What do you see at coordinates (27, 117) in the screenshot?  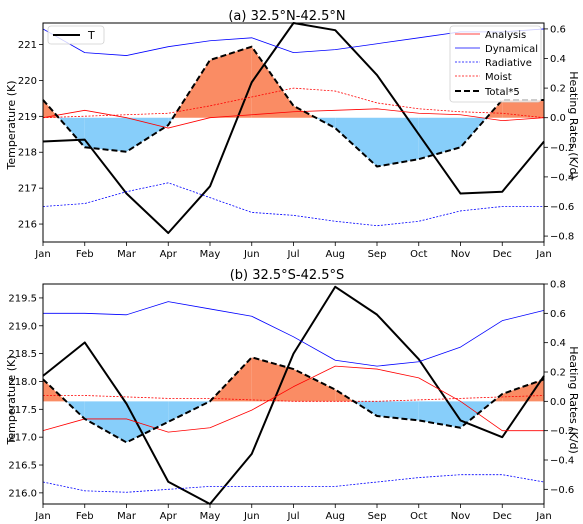 I see `panel-a-ytick-left-label: 219` at bounding box center [27, 117].